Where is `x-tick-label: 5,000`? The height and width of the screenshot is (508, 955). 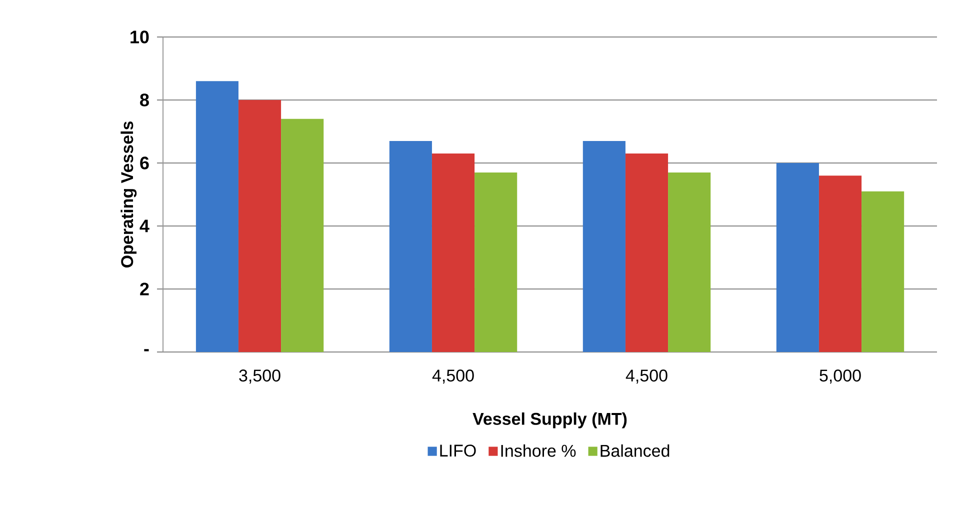
x-tick-label: 5,000 is located at coordinates (840, 377).